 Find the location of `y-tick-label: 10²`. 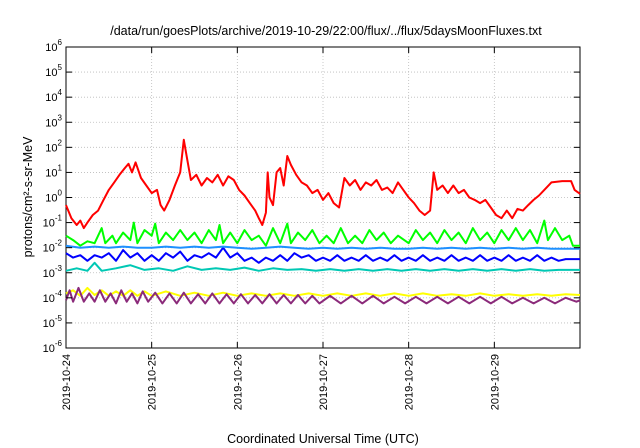

y-tick-label: 10² is located at coordinates (53, 146).